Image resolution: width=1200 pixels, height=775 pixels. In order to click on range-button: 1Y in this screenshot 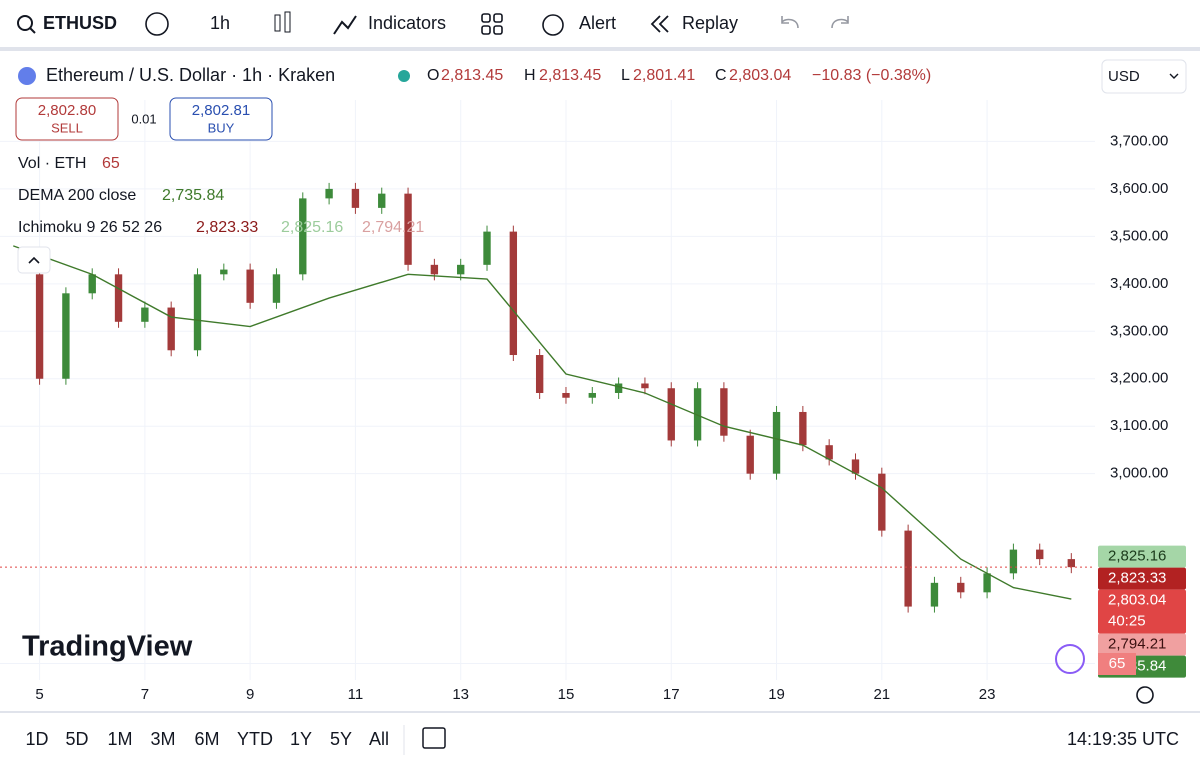, I will do `click(301, 739)`.